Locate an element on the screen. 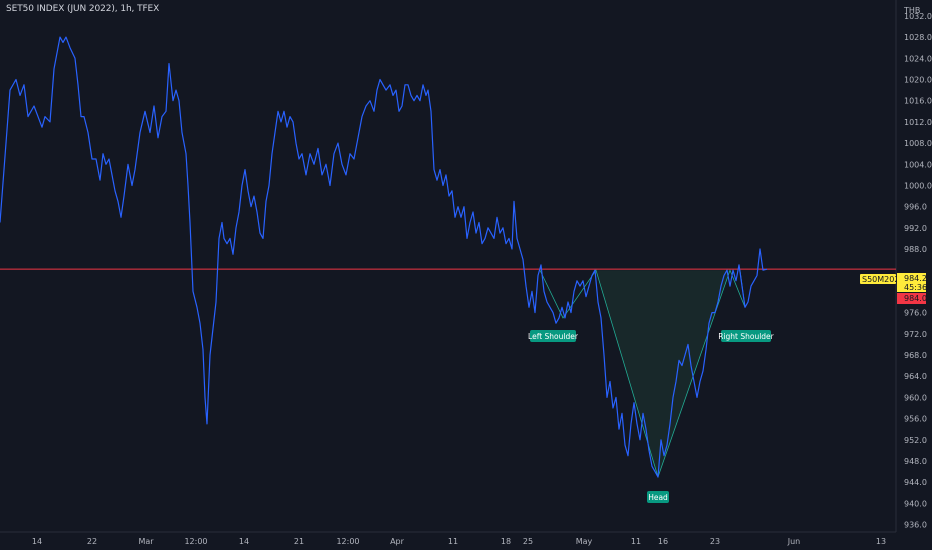  price-tick-label: 948.0 is located at coordinates (915, 461).